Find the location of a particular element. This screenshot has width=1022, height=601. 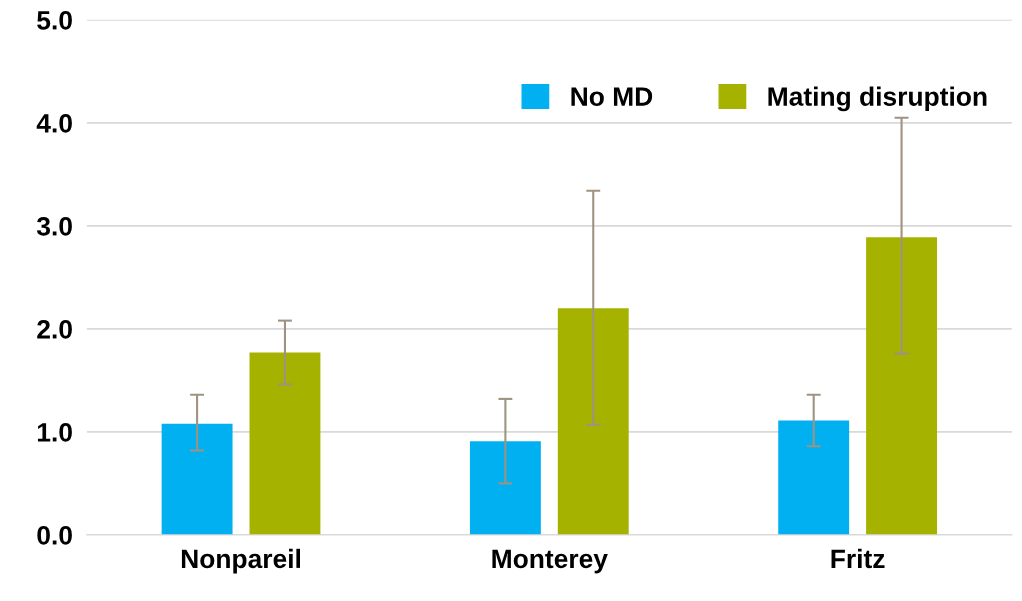

y-tick-label: 5.0 is located at coordinates (54, 20).